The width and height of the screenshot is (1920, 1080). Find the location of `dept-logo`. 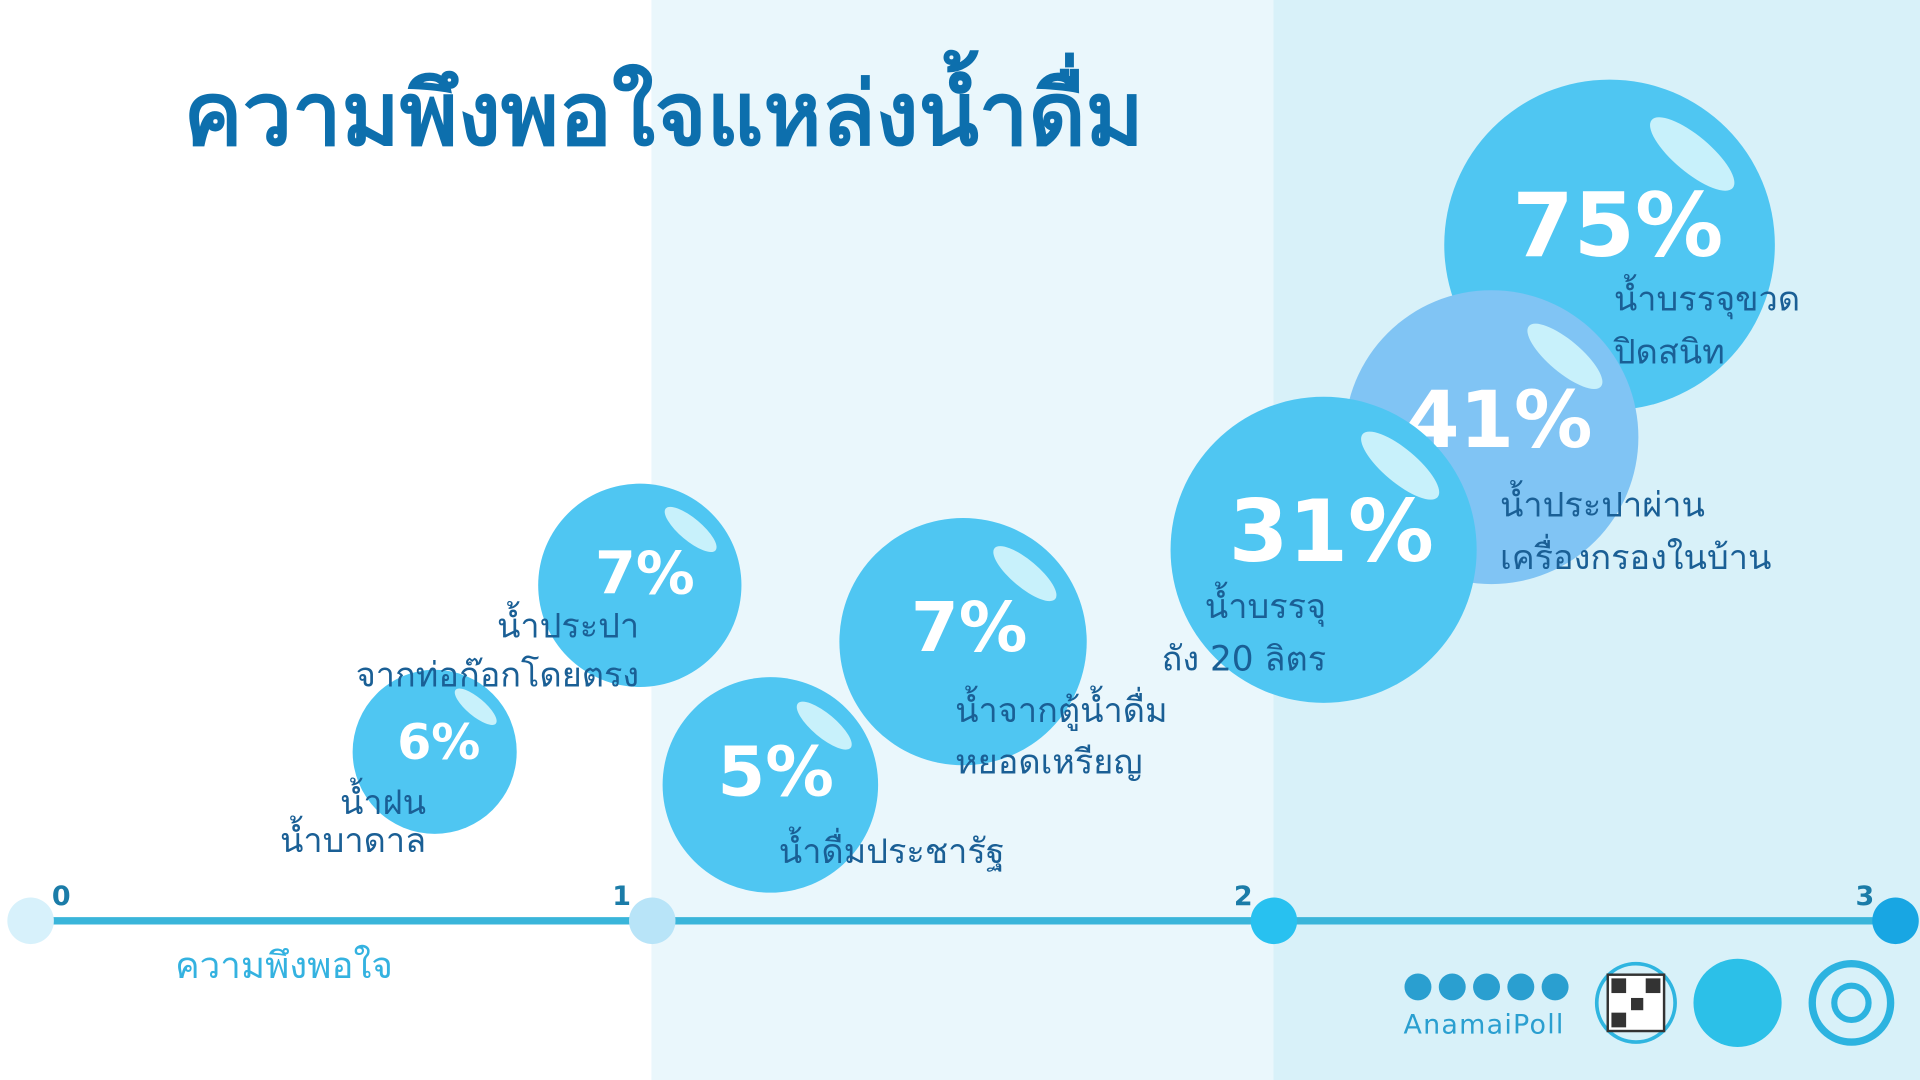

dept-logo is located at coordinates (1851, 1003).